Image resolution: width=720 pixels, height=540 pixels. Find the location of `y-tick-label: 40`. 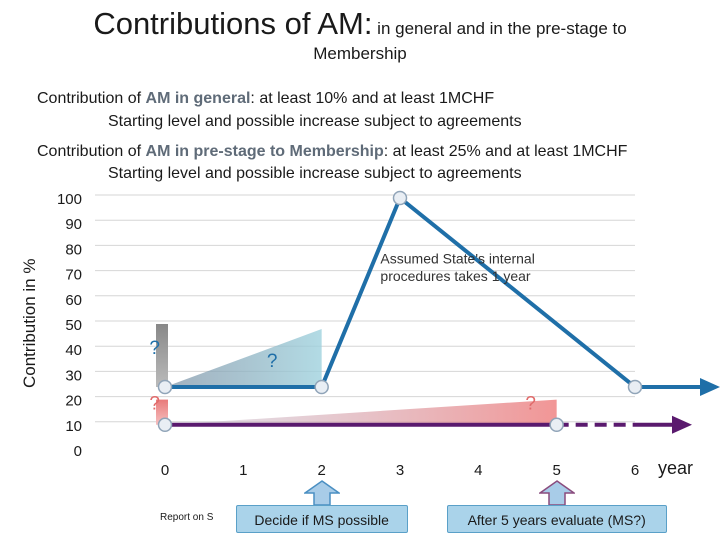

y-tick-label: 40 is located at coordinates (73, 350).